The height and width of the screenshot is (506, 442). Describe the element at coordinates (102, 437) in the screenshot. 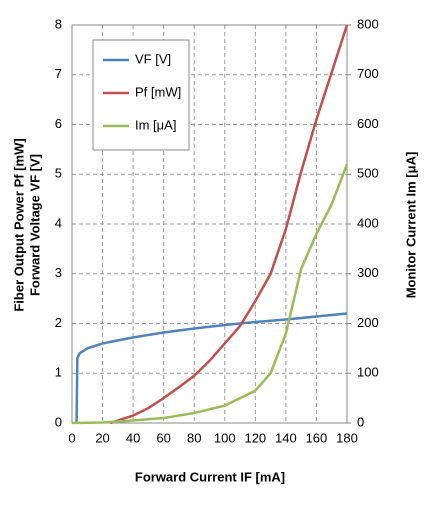

I see `x-tick-label: 20` at that location.